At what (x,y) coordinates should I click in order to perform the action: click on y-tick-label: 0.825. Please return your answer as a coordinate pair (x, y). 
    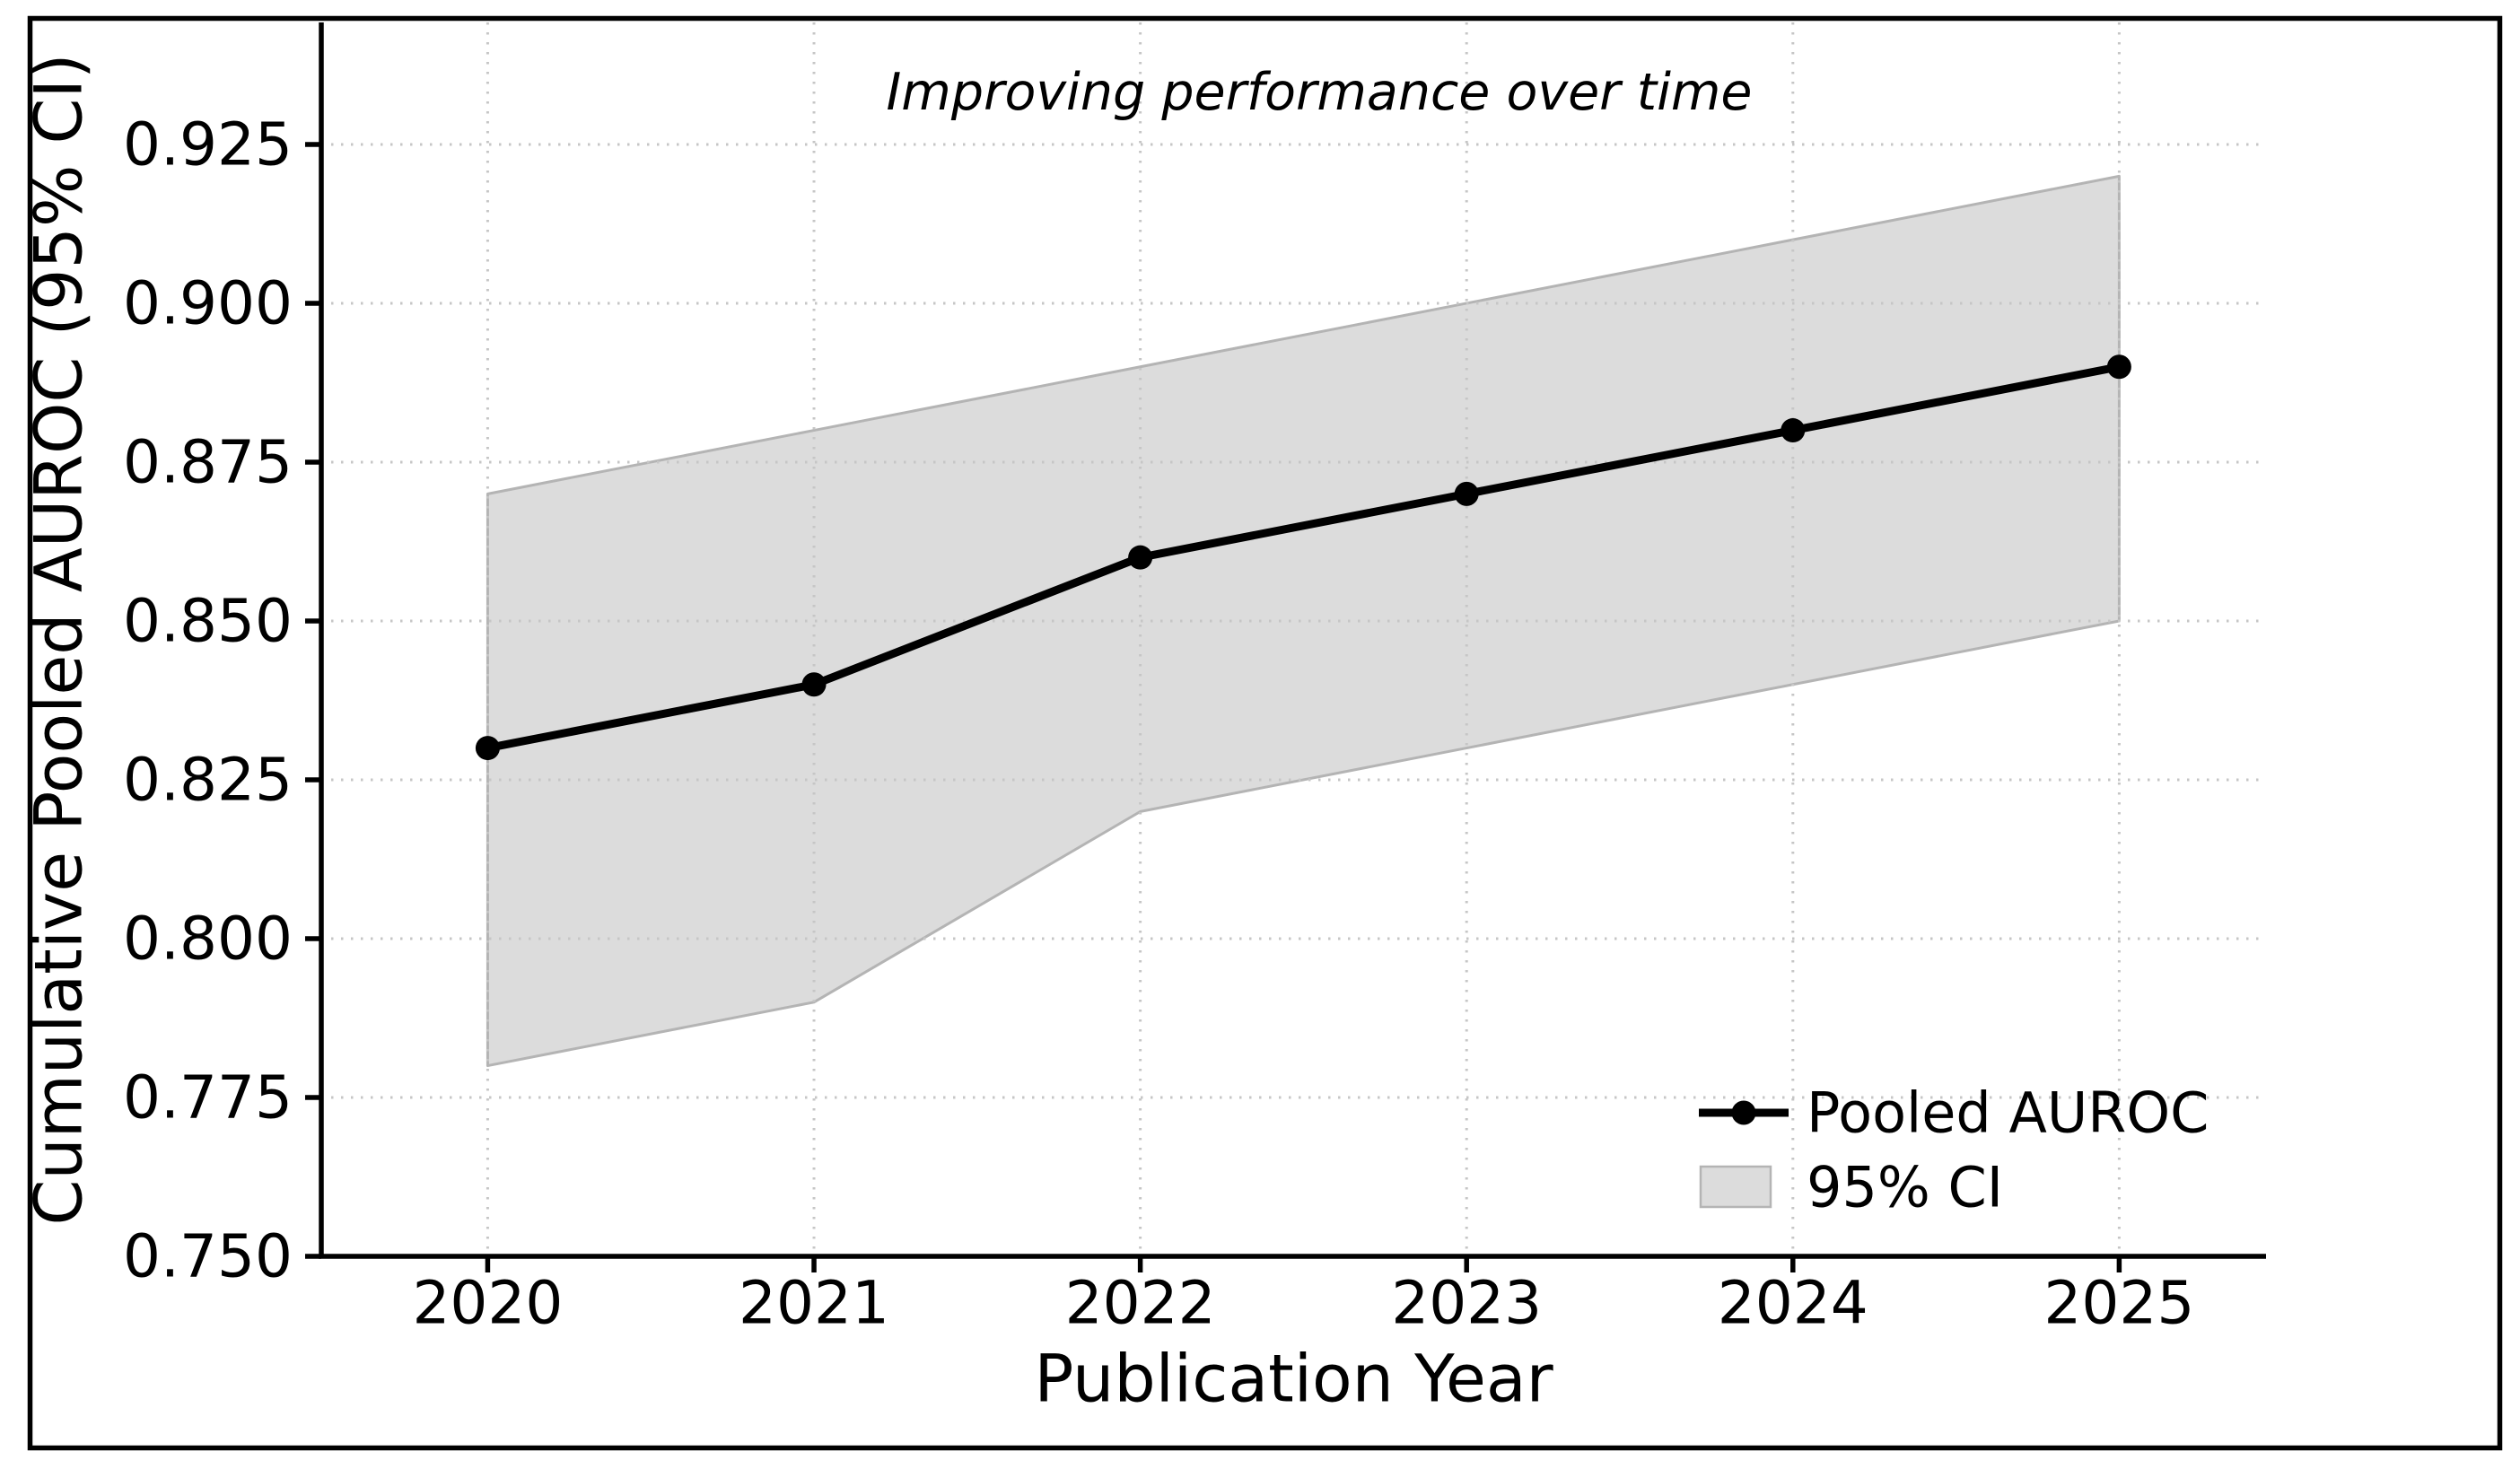
    Looking at the image, I should click on (208, 779).